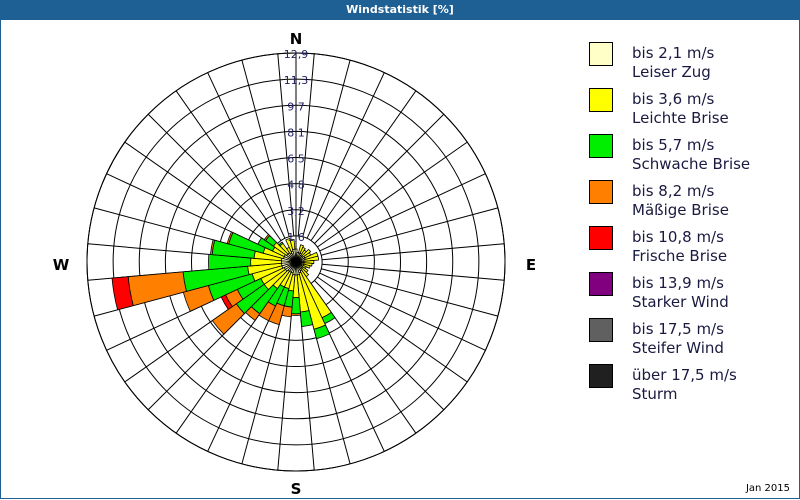 The width and height of the screenshot is (800, 500). Describe the element at coordinates (684, 375) in the screenshot. I see `legend-speed: über 17,5 m/s` at that location.